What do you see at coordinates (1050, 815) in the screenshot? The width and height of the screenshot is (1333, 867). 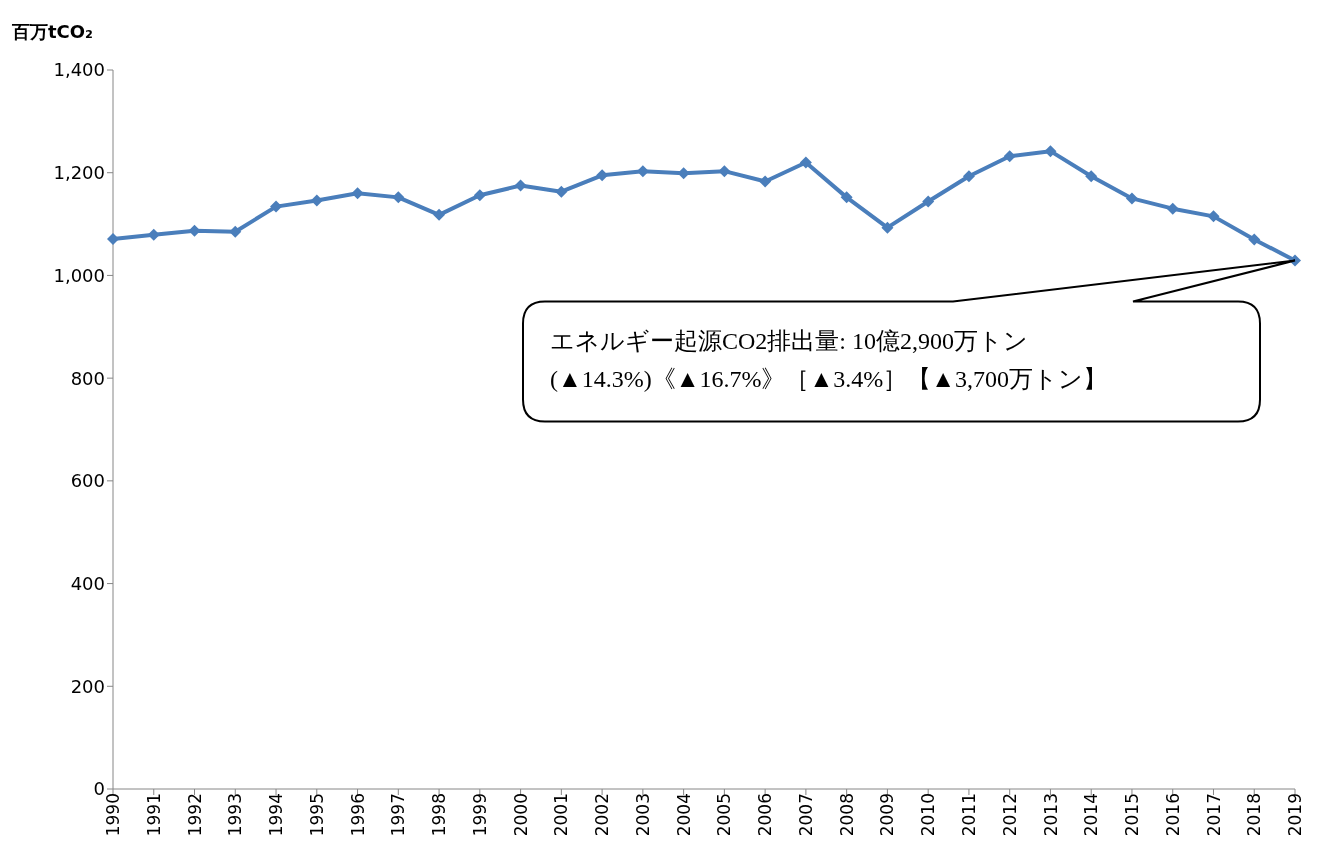 I see `x-tick-label: 2013` at bounding box center [1050, 815].